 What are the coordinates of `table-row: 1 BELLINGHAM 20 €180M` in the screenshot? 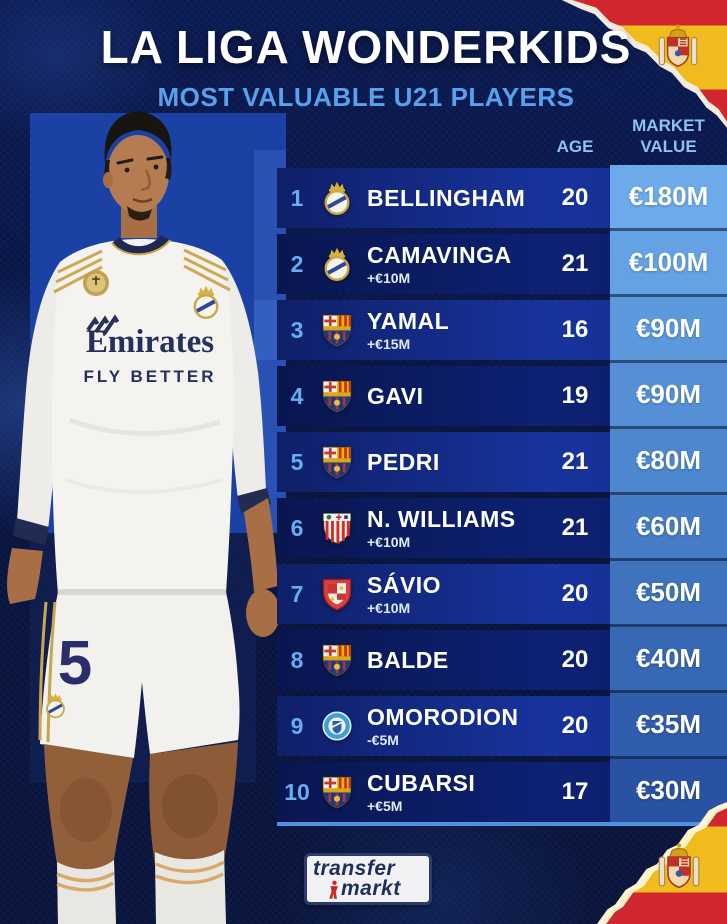 It's located at (502, 198).